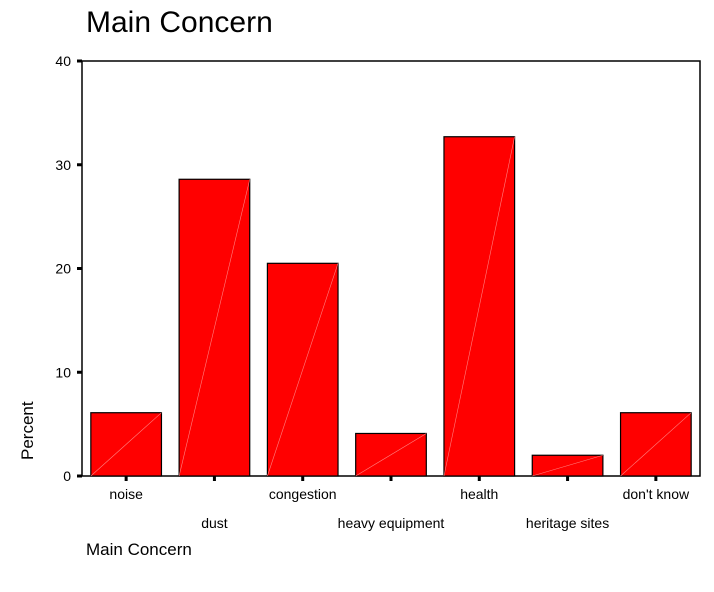  What do you see at coordinates (567, 523) in the screenshot?
I see `x-tick-label: heritage sites` at bounding box center [567, 523].